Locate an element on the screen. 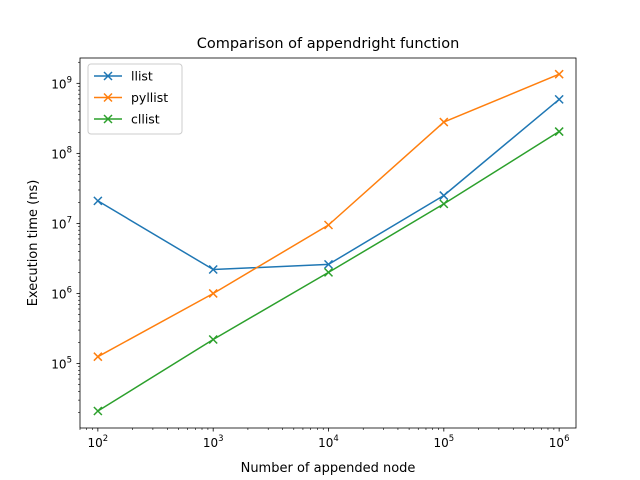 The image size is (640, 480). x-tick-label: 10⁵ is located at coordinates (443, 442).